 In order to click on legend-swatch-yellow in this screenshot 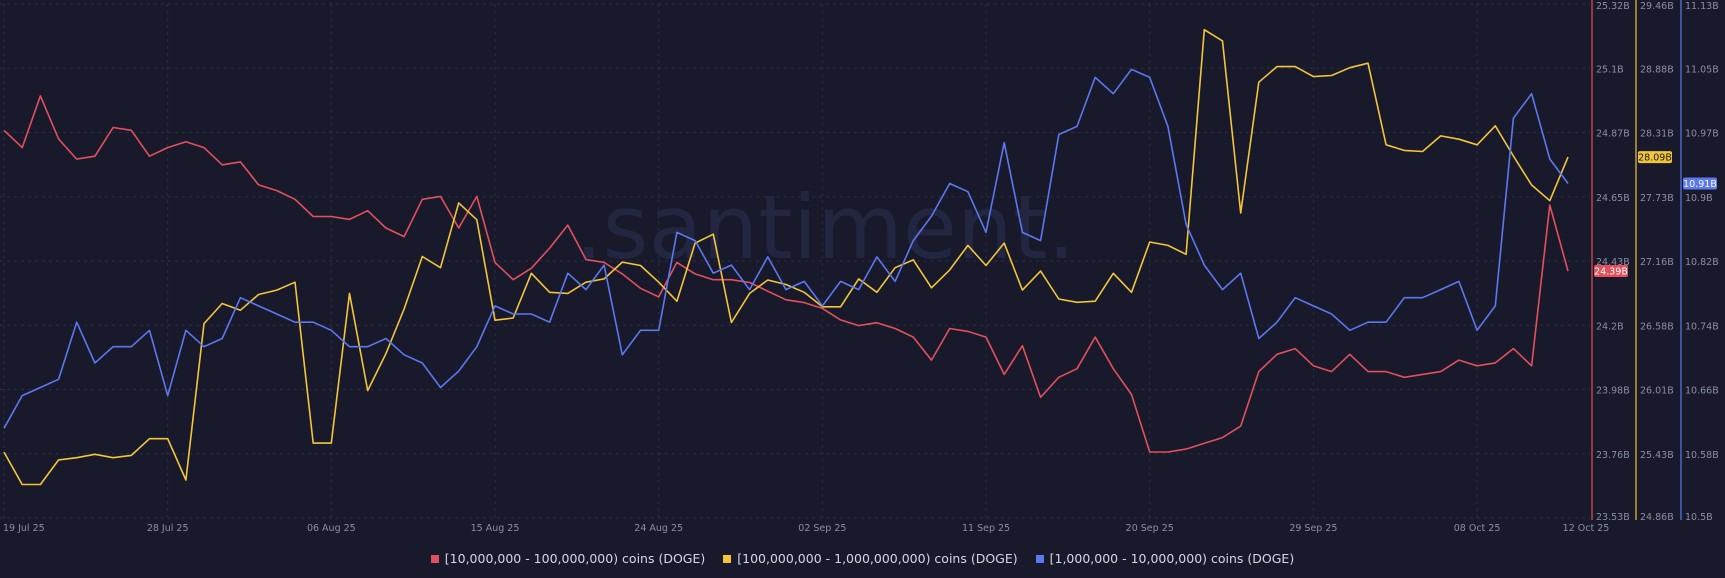, I will do `click(727, 558)`.